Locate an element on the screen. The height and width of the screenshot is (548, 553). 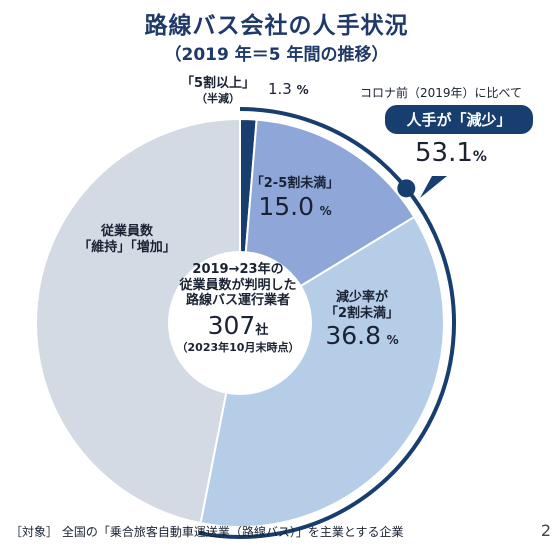
footnote: ［対象］ 全国の「乗合旅客自動車運送業（路線バス）」を主業とする企業 is located at coordinates (207, 532).